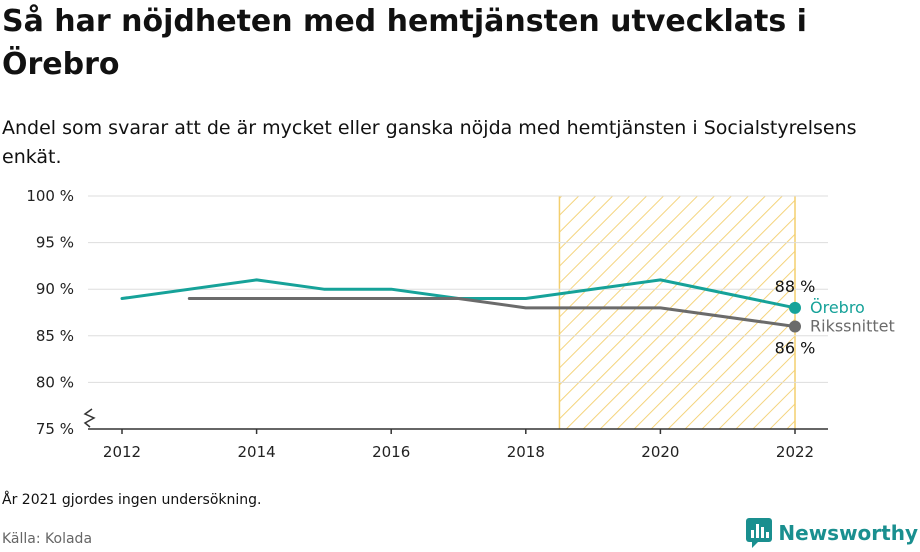 Image resolution: width=920 pixels, height=552 pixels. I want to click on series-line-riks, so click(492, 312).